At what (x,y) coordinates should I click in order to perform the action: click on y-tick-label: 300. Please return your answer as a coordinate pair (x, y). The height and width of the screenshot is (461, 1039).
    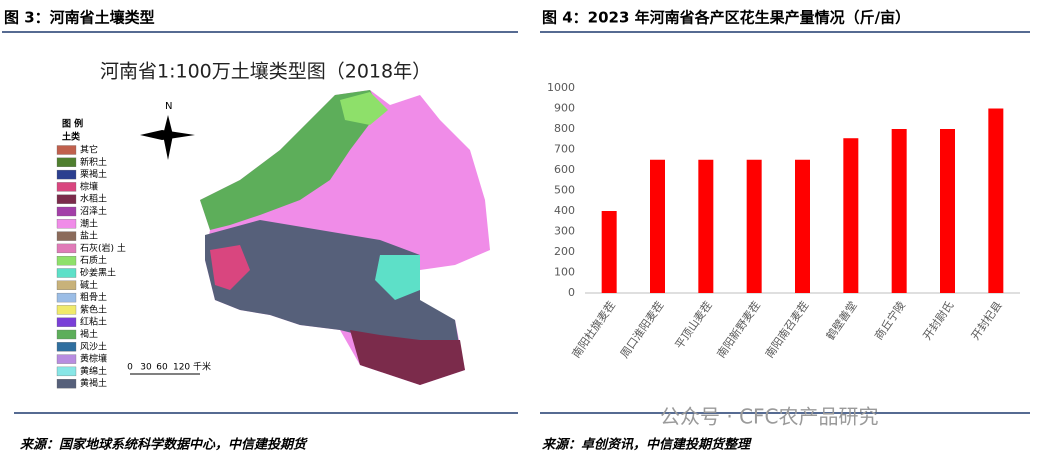
    Looking at the image, I should click on (564, 231).